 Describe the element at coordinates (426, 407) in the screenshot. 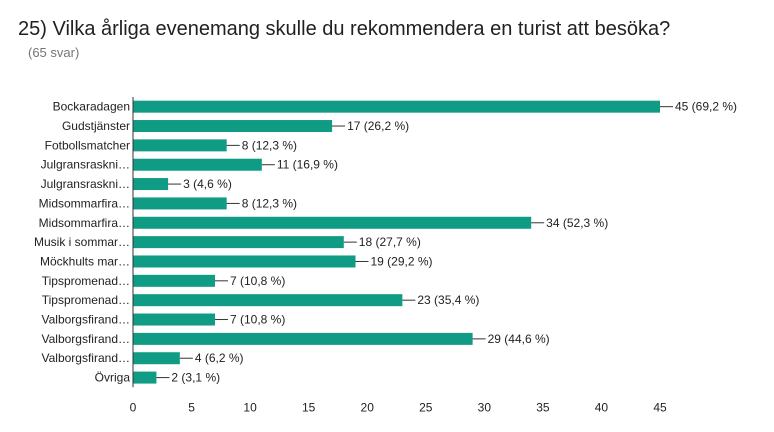

I see `x-tick-label: 25` at that location.